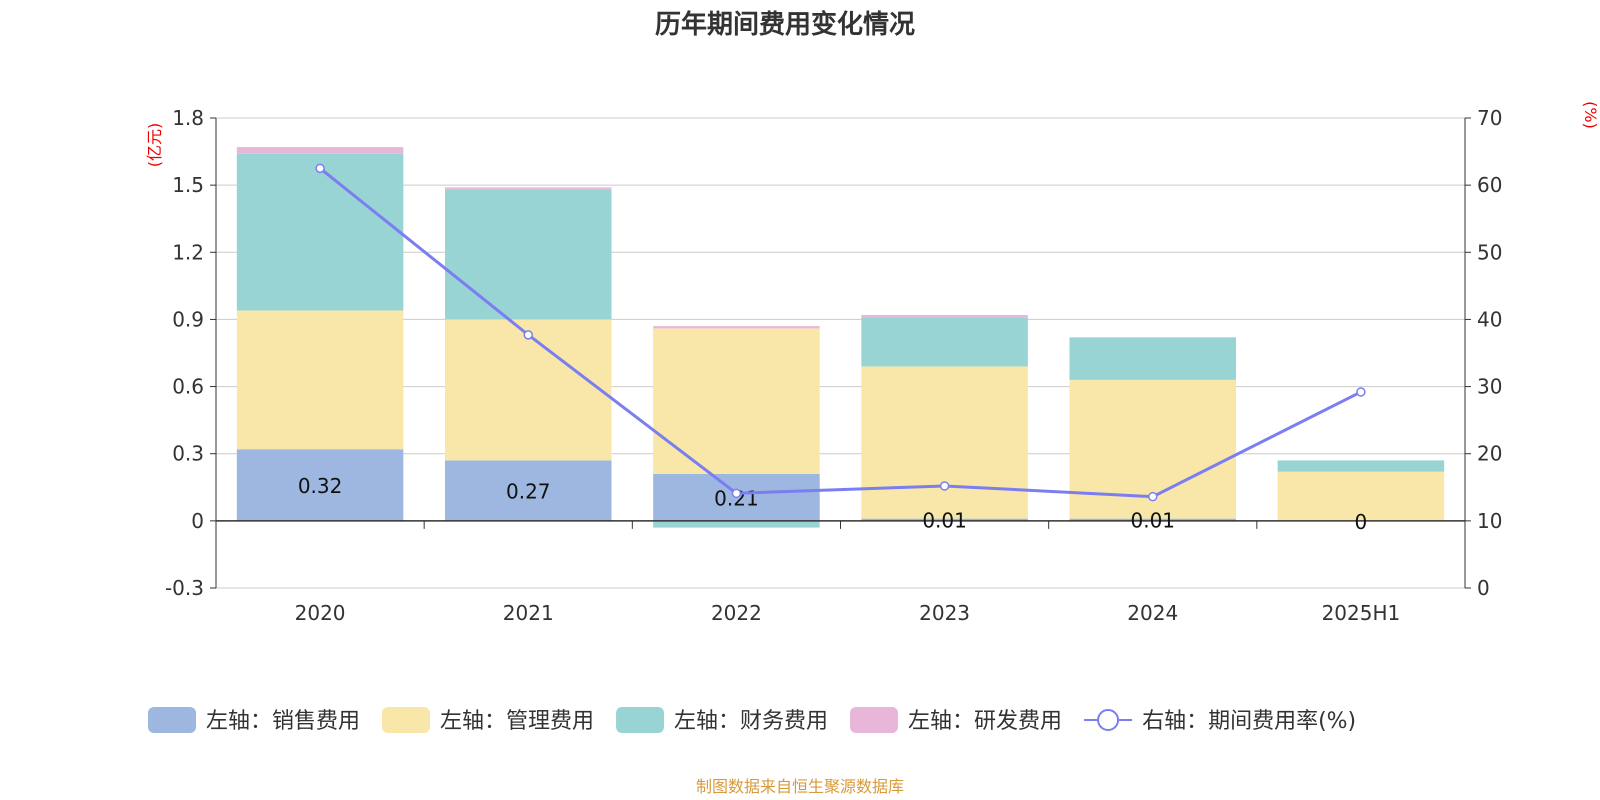 The height and width of the screenshot is (800, 1600). I want to click on legend-label: 左轴：管理费用, so click(517, 721).